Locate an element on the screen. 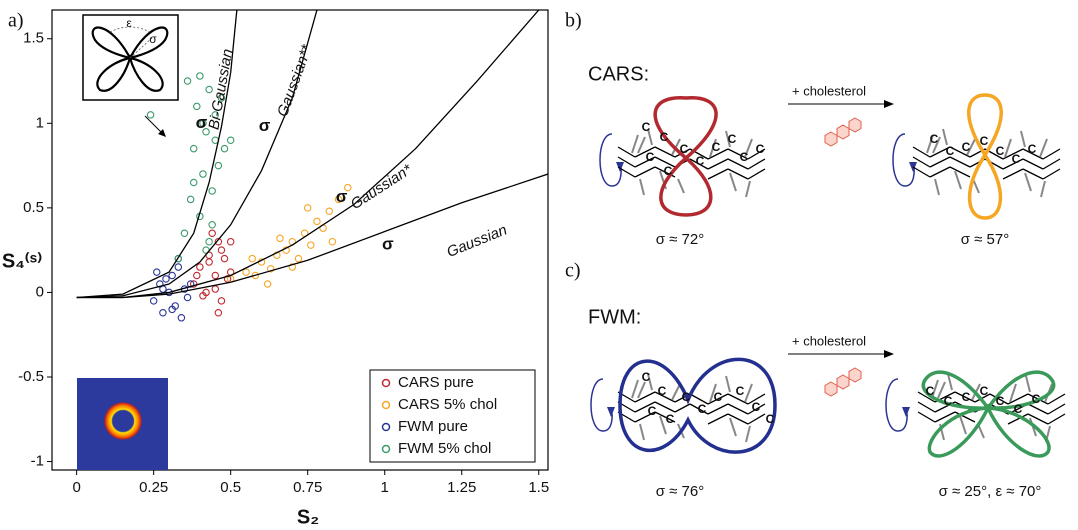  polar-plot-orange is located at coordinates (985, 156).